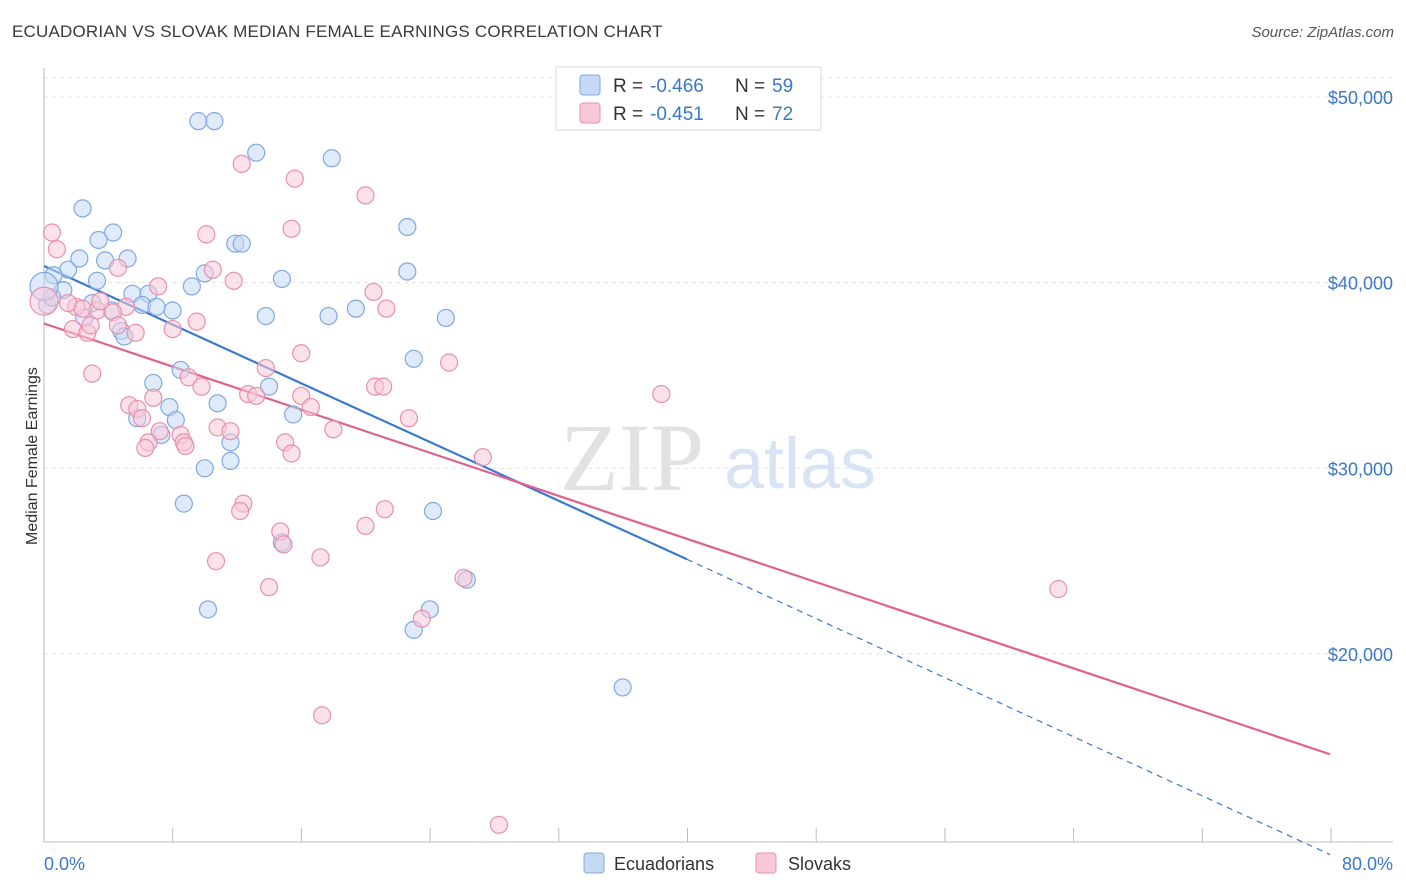  What do you see at coordinates (782, 114) in the screenshot?
I see `legend-n-value-1: 72` at bounding box center [782, 114].